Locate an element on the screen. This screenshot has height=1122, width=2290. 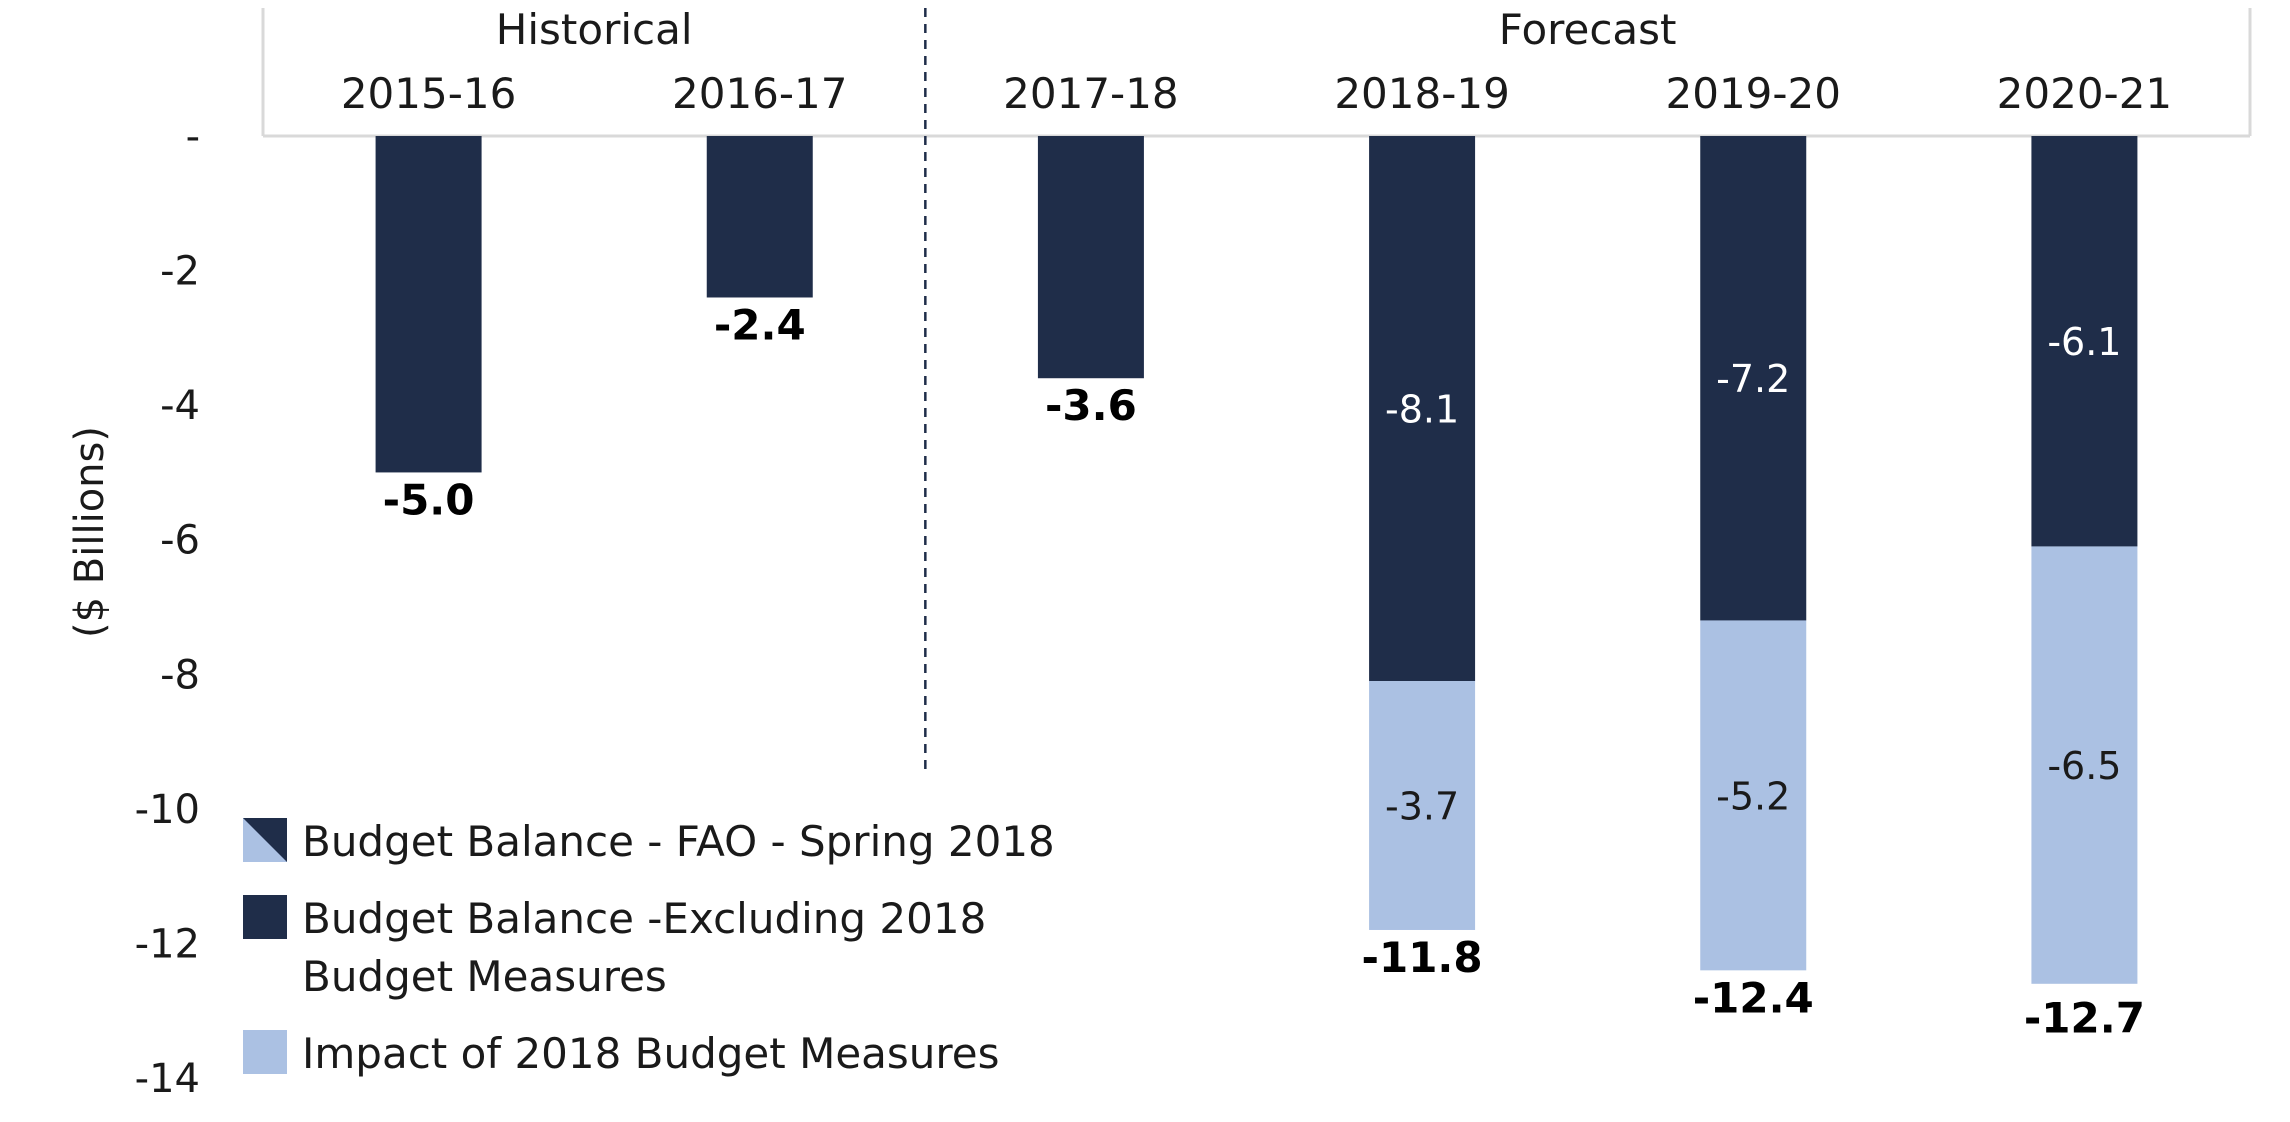
segment-value-label: -5.2 is located at coordinates (1753, 796).